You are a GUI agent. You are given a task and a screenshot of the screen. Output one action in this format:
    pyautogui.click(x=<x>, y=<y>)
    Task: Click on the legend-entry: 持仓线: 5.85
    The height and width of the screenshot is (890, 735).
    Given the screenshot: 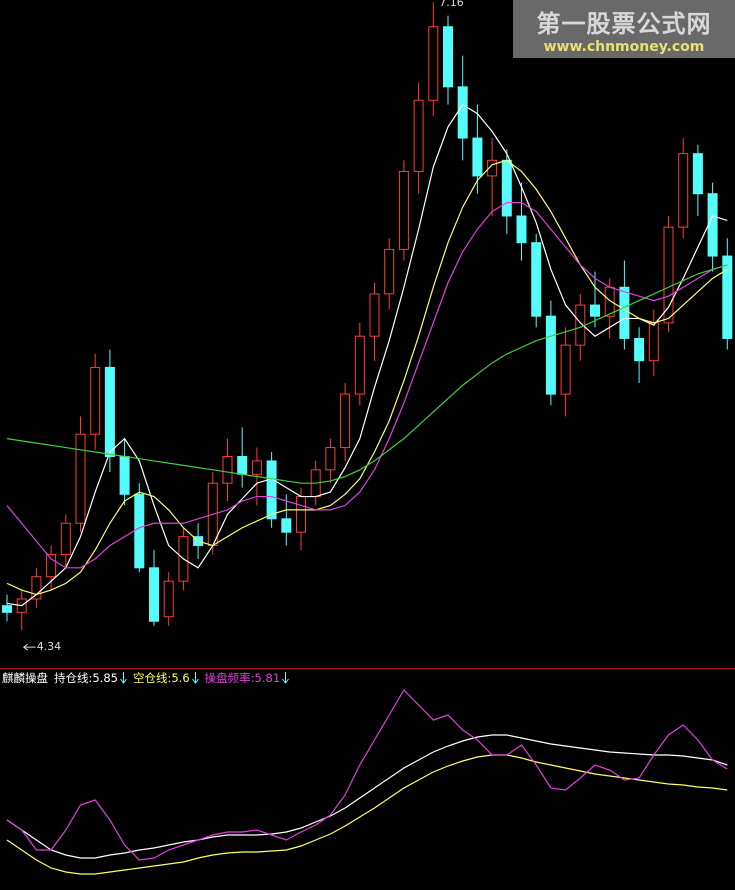 What is the action you would take?
    pyautogui.click(x=90, y=678)
    